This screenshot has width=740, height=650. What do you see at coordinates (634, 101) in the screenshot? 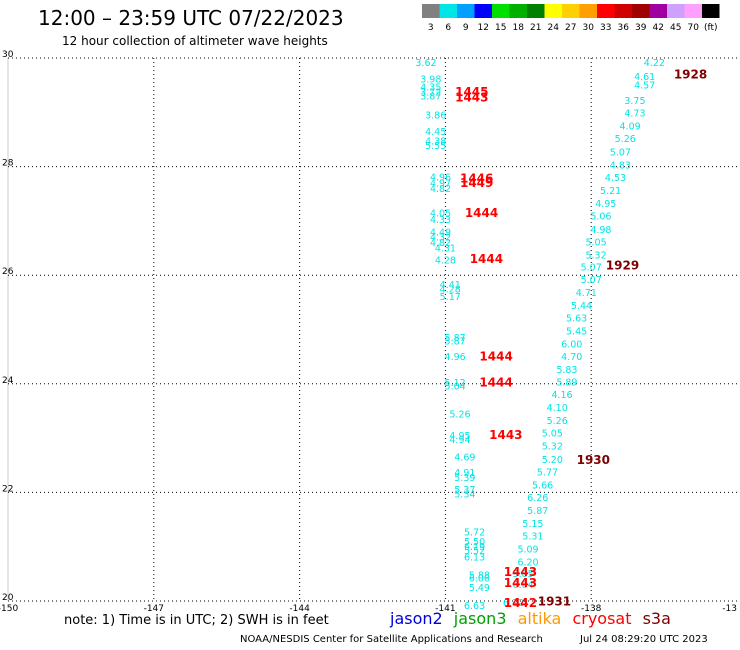
I see `swh-label-east-track: 3.75` at bounding box center [634, 101].